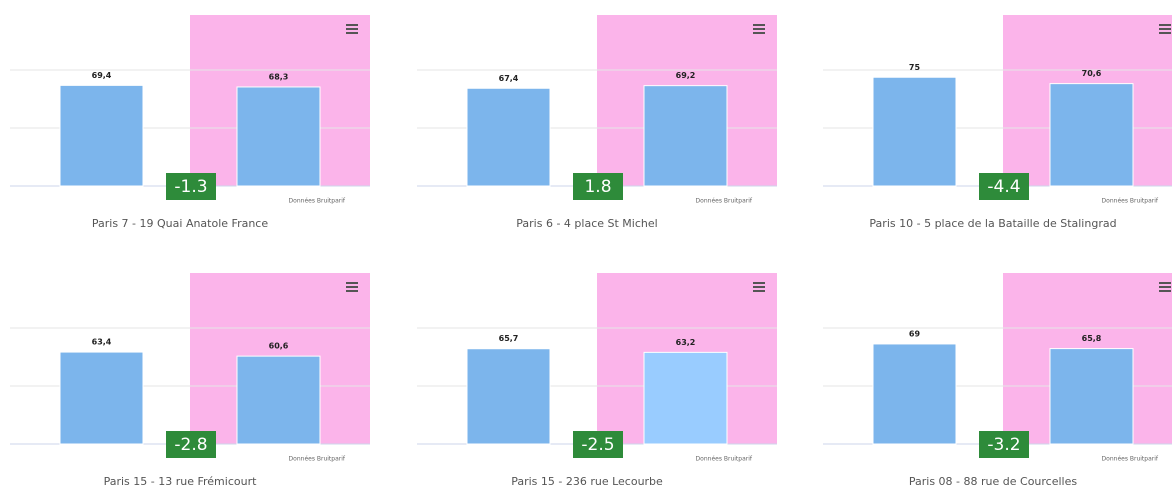 The image size is (1172, 491). What do you see at coordinates (1092, 73) in the screenshot?
I see `data-label: 70,6` at bounding box center [1092, 73].